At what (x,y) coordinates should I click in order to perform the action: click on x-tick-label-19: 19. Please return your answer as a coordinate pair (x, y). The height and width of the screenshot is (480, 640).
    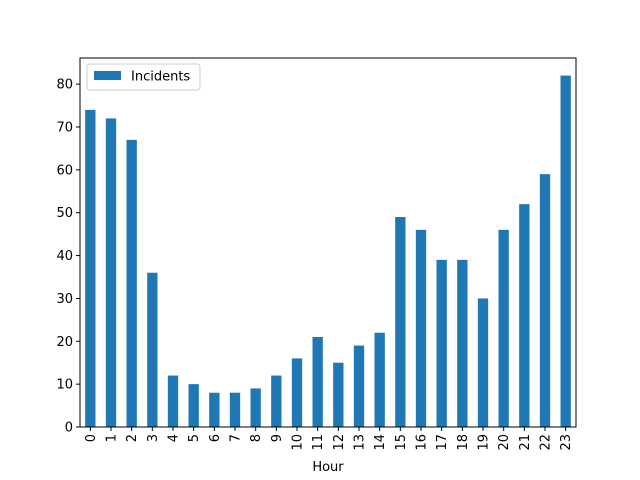
    Looking at the image, I should click on (484, 442).